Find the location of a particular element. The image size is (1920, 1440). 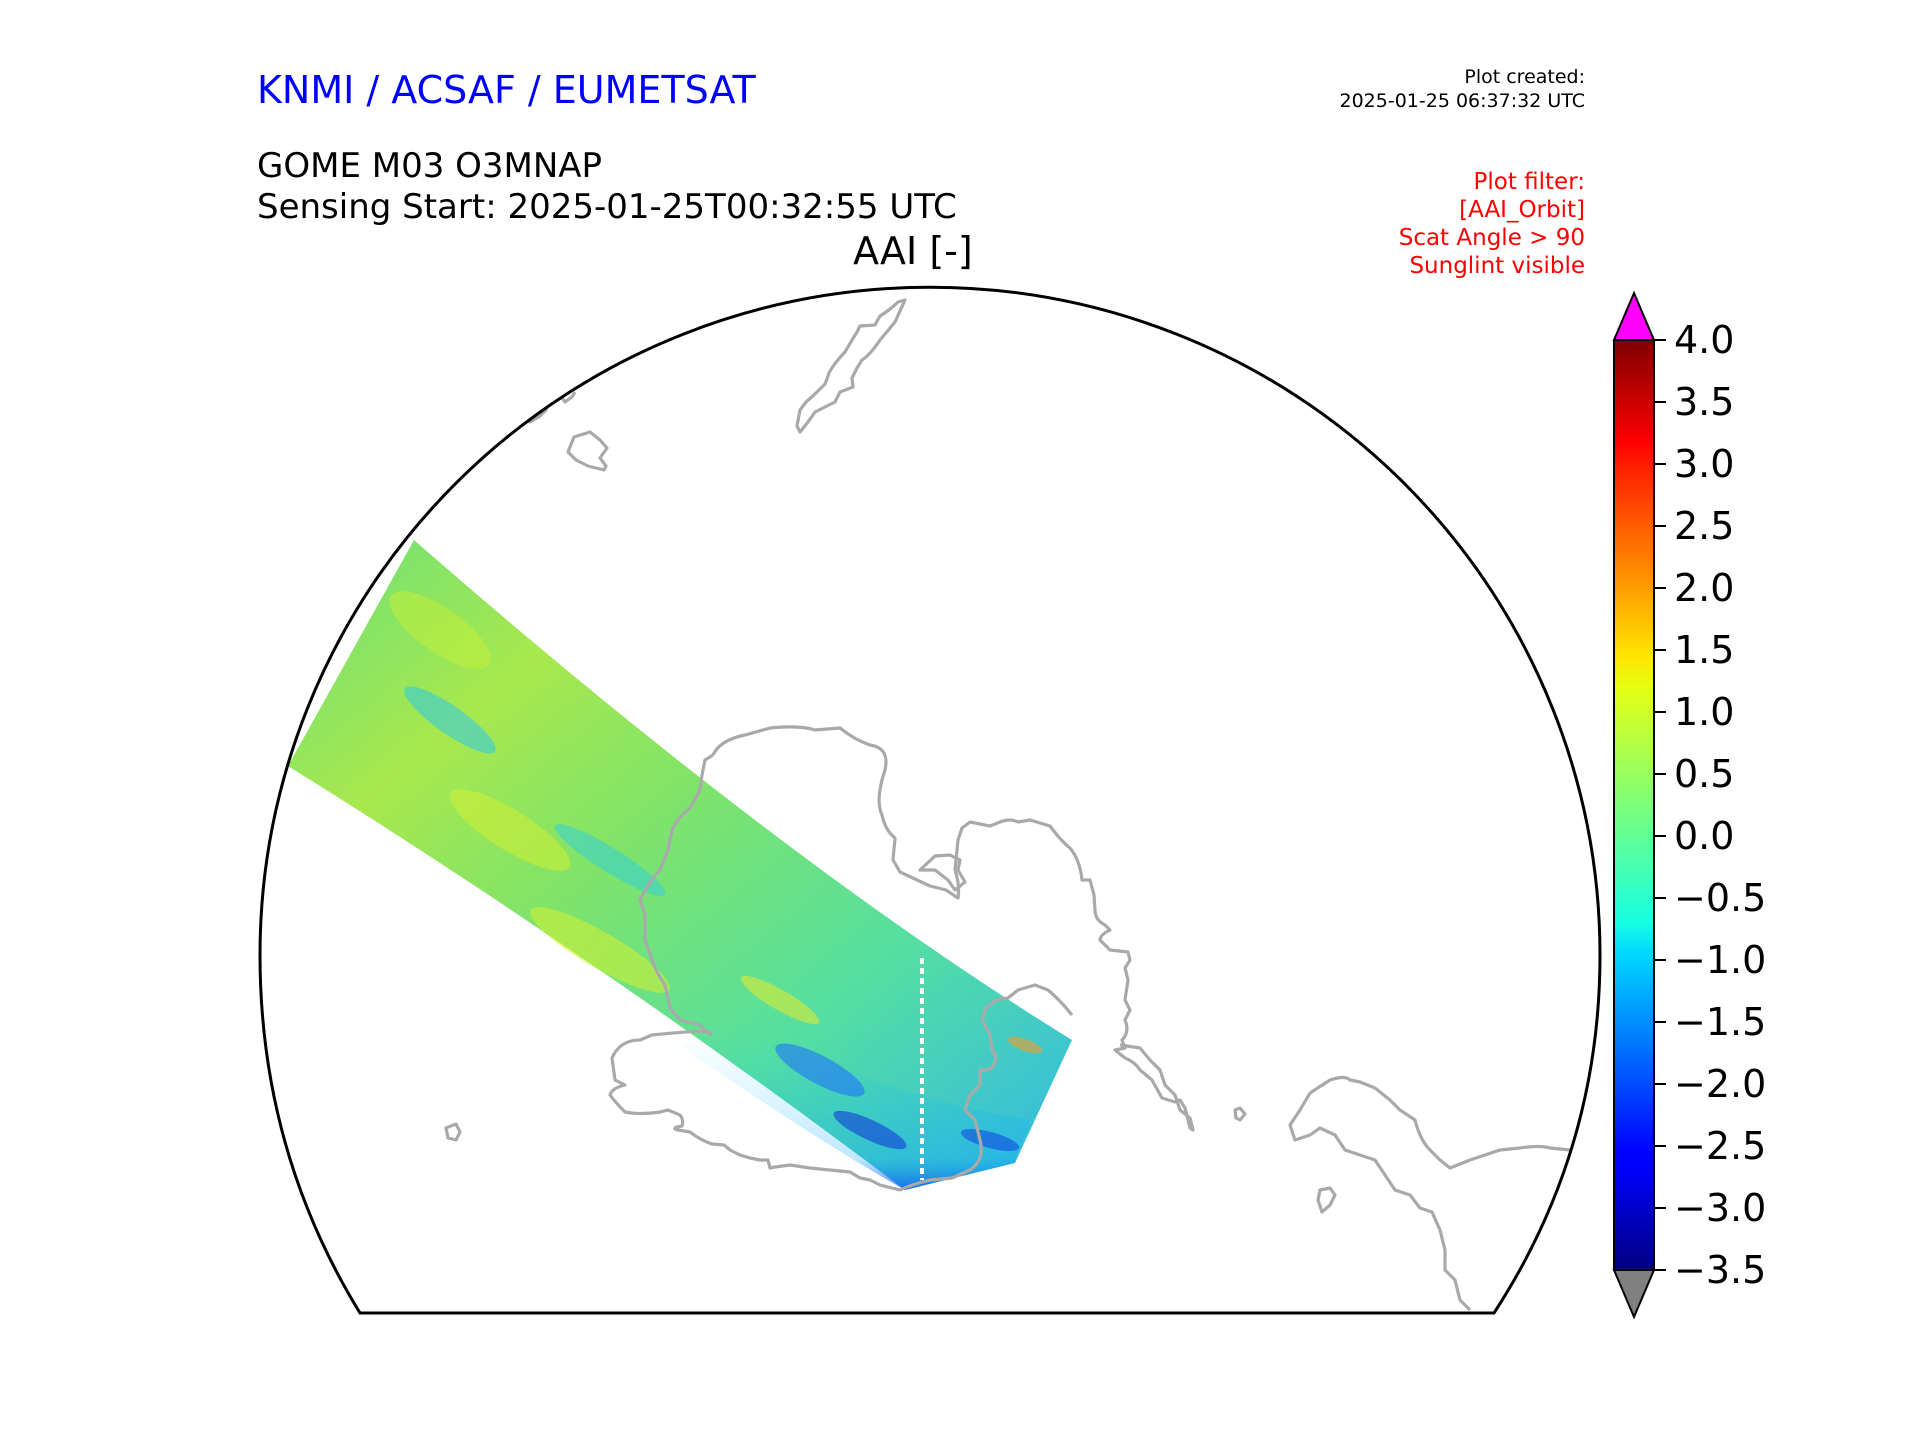

plot-created-label: Plot created: is located at coordinates (1524, 77).